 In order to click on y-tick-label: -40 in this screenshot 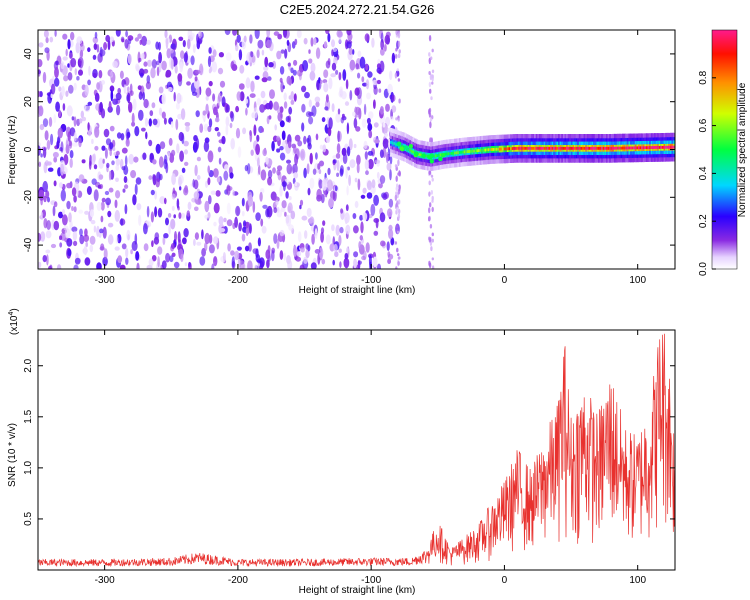, I will do `click(28, 244)`.